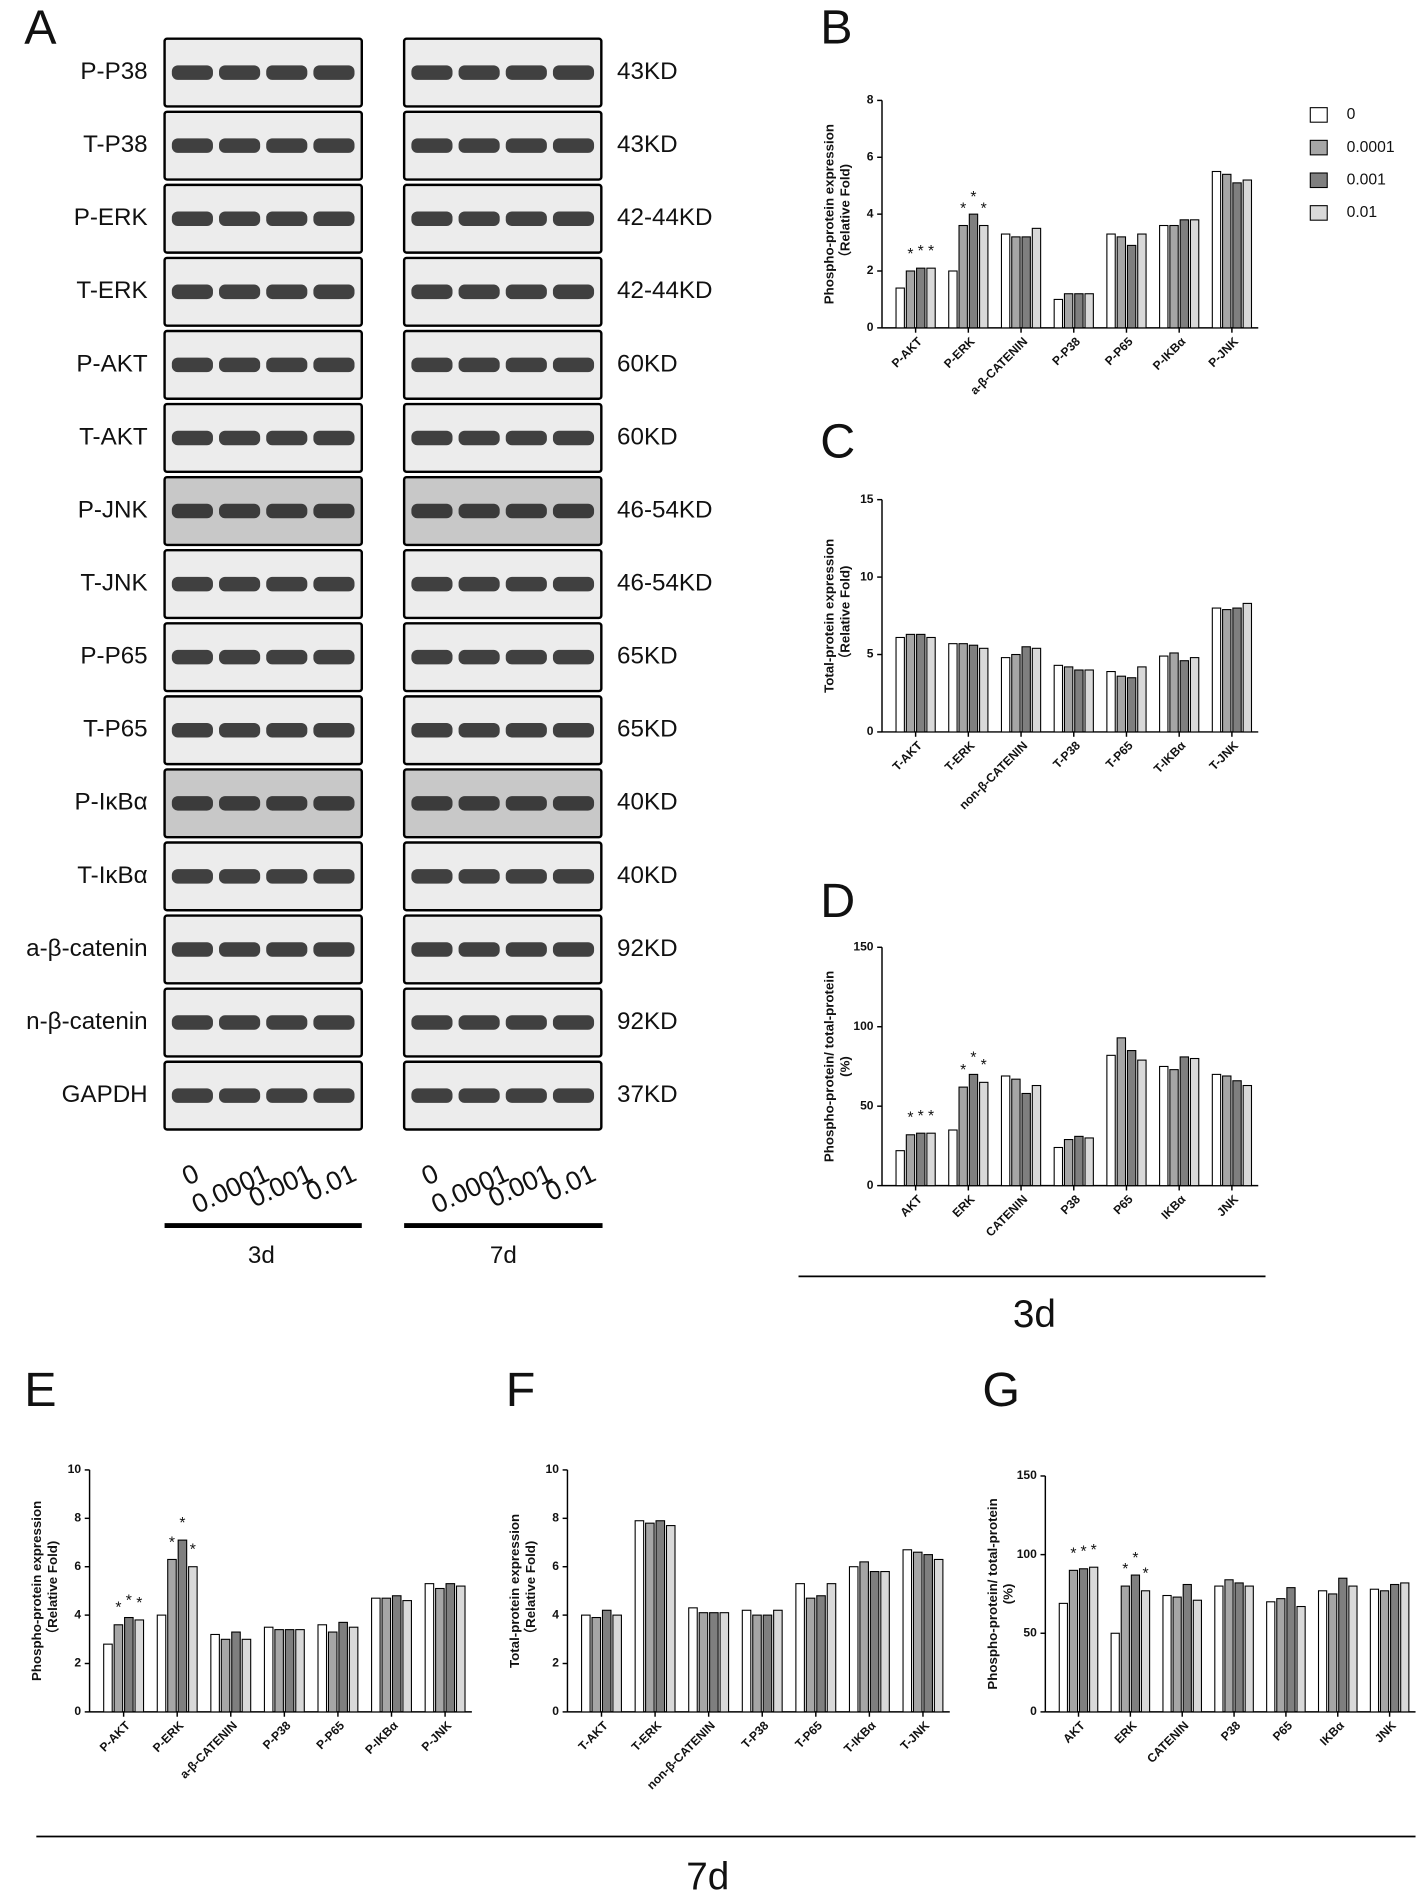  What do you see at coordinates (844, 1066) in the screenshot?
I see `y-axis-label: (%)` at bounding box center [844, 1066].